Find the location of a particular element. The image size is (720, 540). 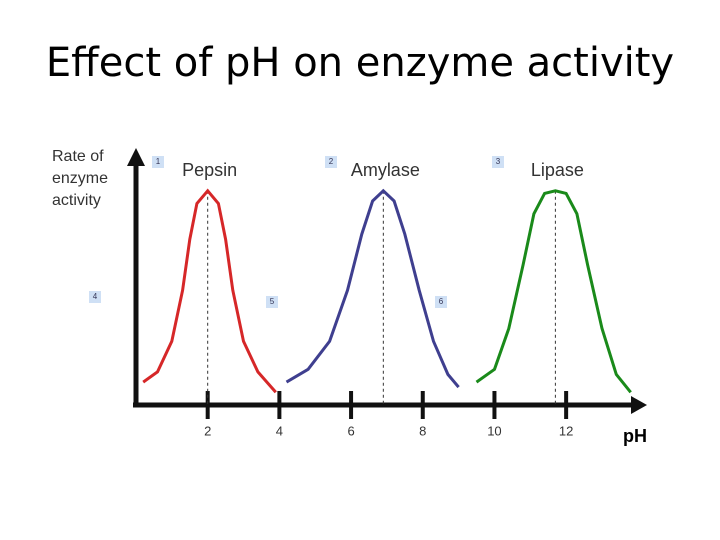

series-label: Amylase is located at coordinates (385, 170).